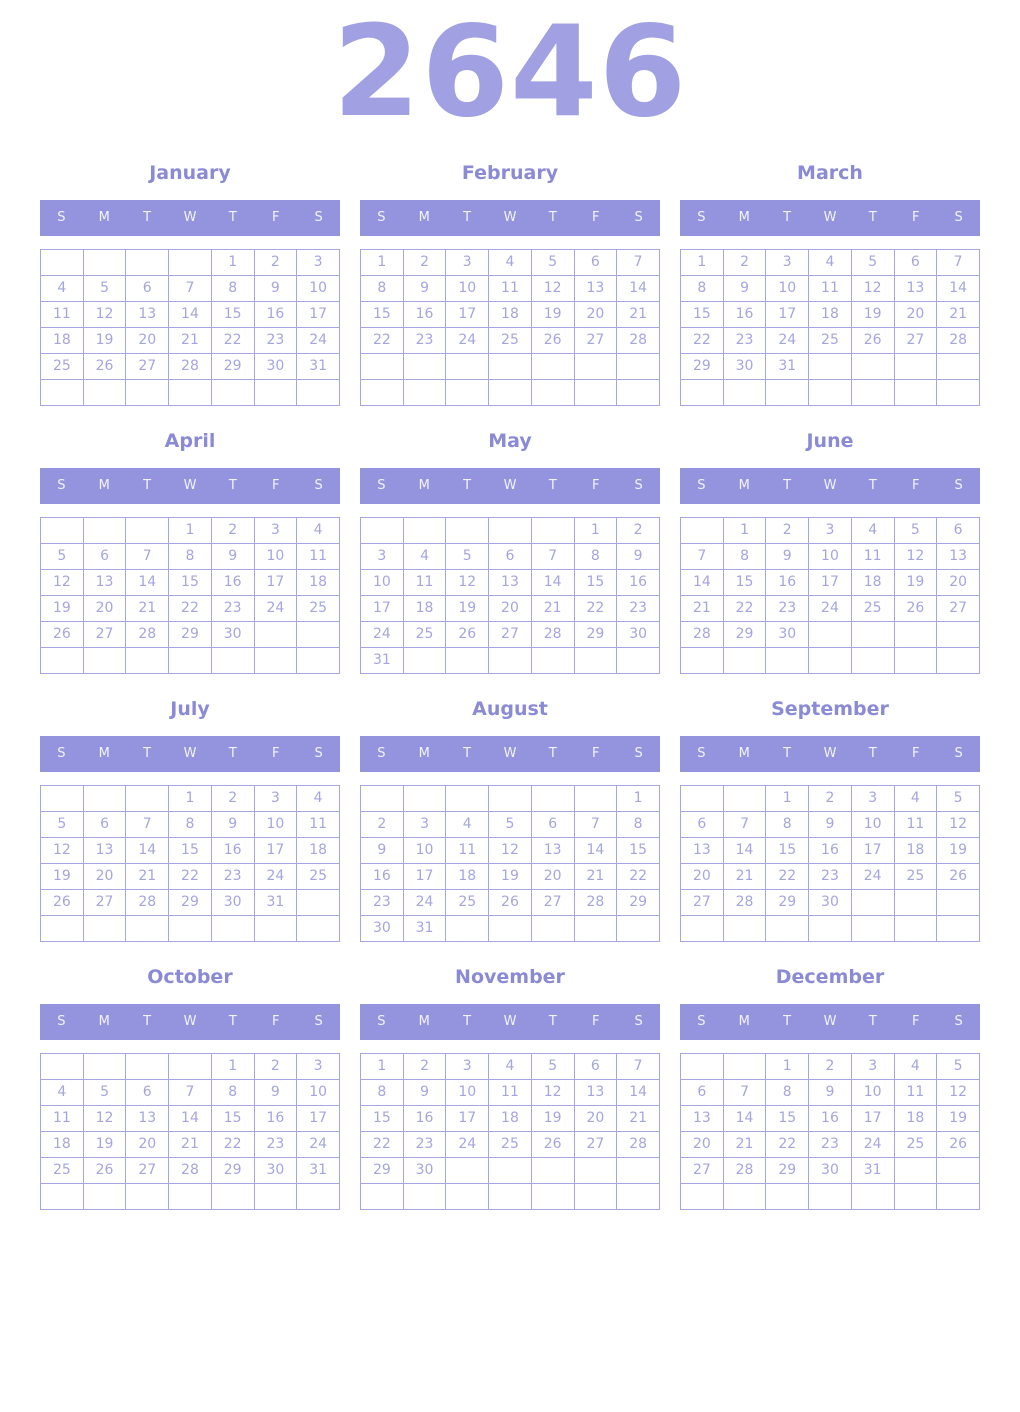 This screenshot has width=1020, height=1412. Describe the element at coordinates (830, 340) in the screenshot. I see `week-row: 22 23 24 25 26 27 28` at that location.